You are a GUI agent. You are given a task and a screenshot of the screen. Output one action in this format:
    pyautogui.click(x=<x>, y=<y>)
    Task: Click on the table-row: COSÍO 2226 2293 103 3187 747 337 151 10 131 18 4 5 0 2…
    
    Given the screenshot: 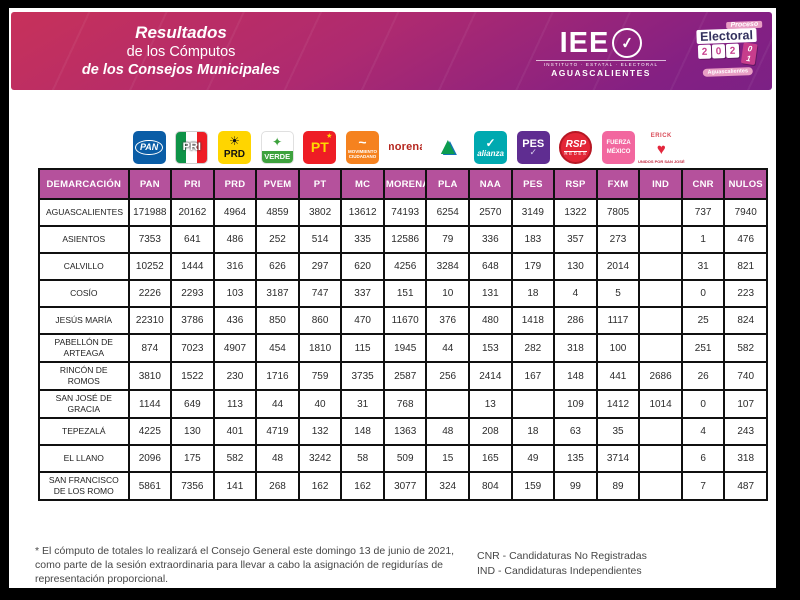 What is the action you would take?
    pyautogui.click(x=403, y=293)
    